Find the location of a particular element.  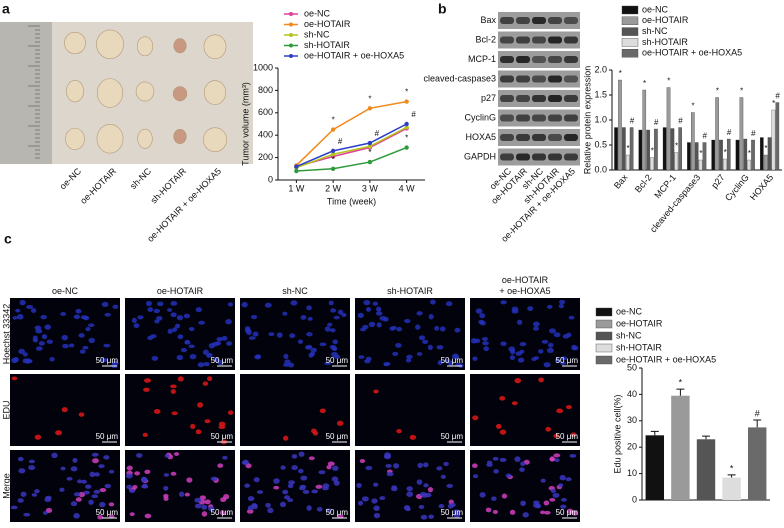

x-tick-label: 3 W is located at coordinates (370, 188).